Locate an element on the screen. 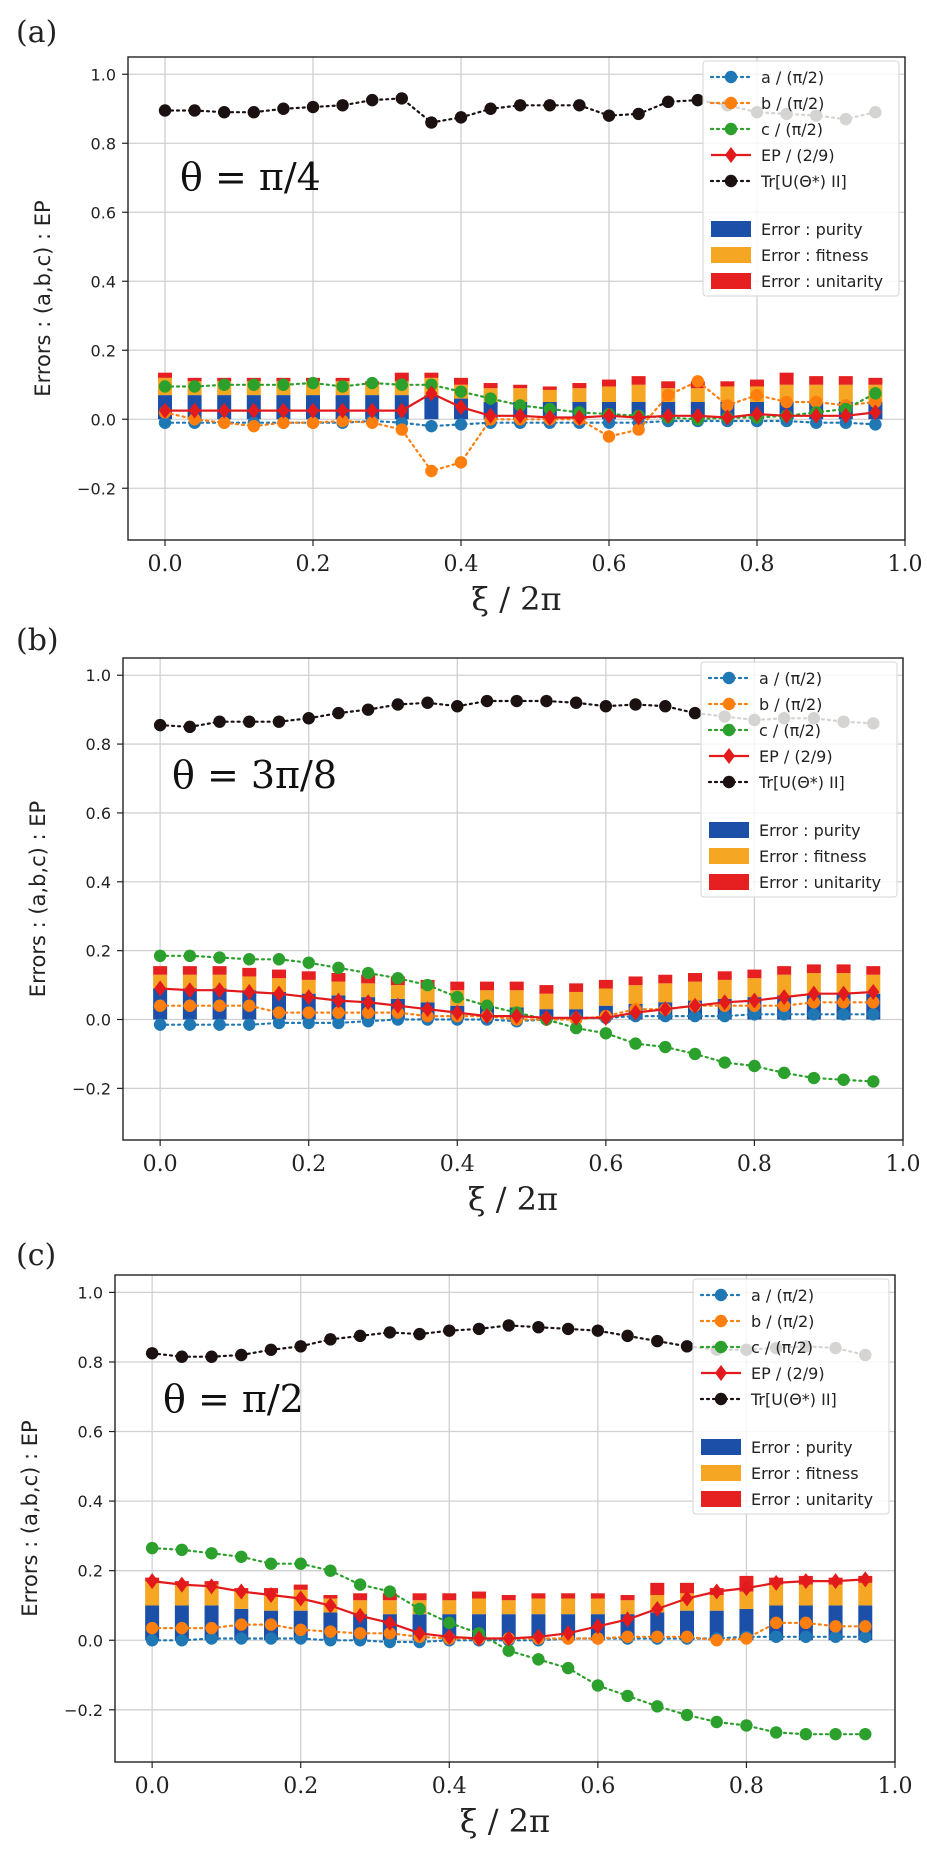  x-tick-label: 0.8 is located at coordinates (746, 1786).